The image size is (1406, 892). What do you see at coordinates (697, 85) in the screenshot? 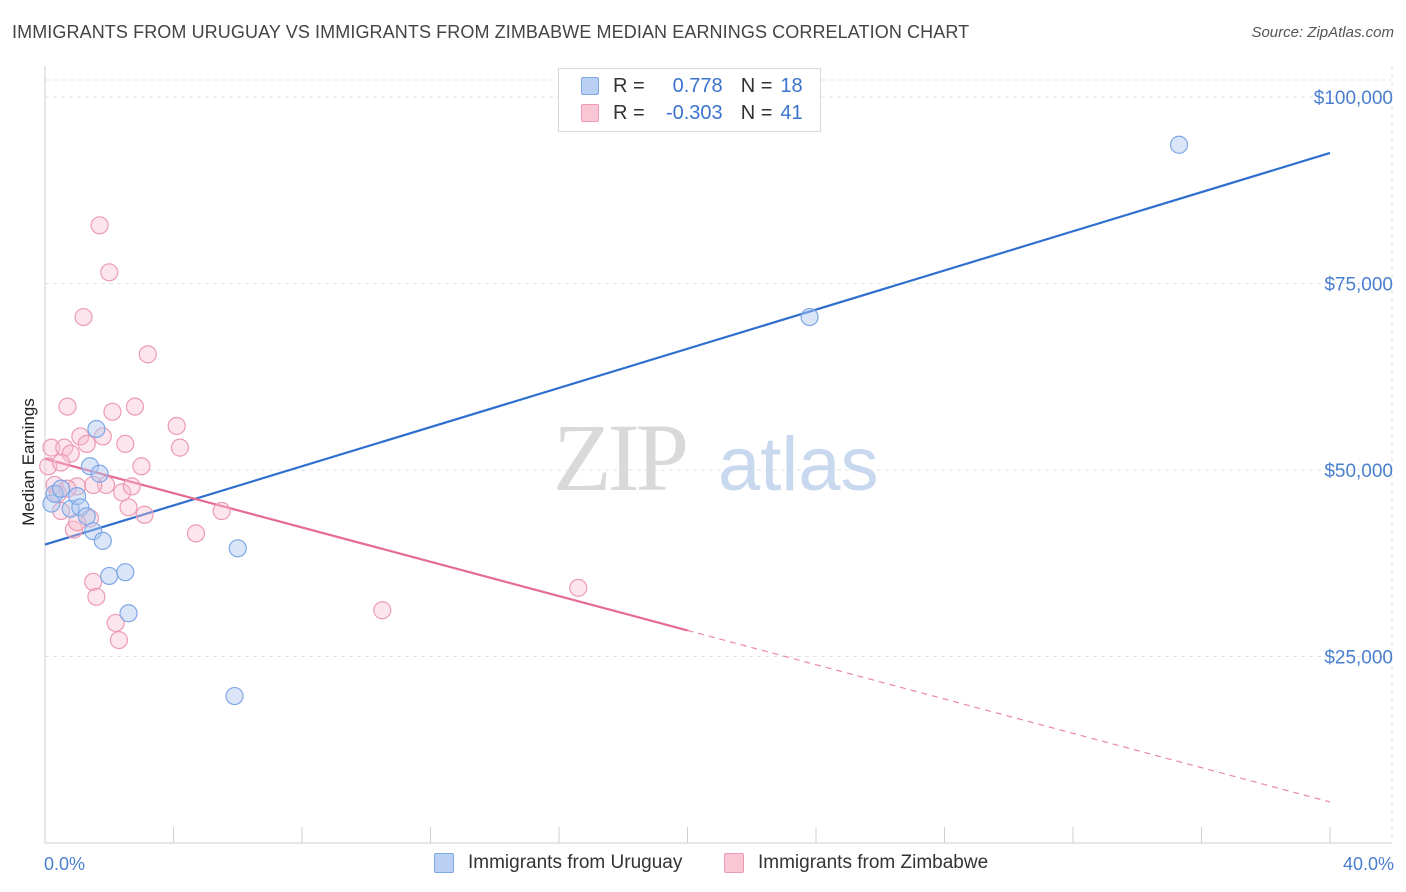
I see `r-value: 0.778` at bounding box center [697, 85].